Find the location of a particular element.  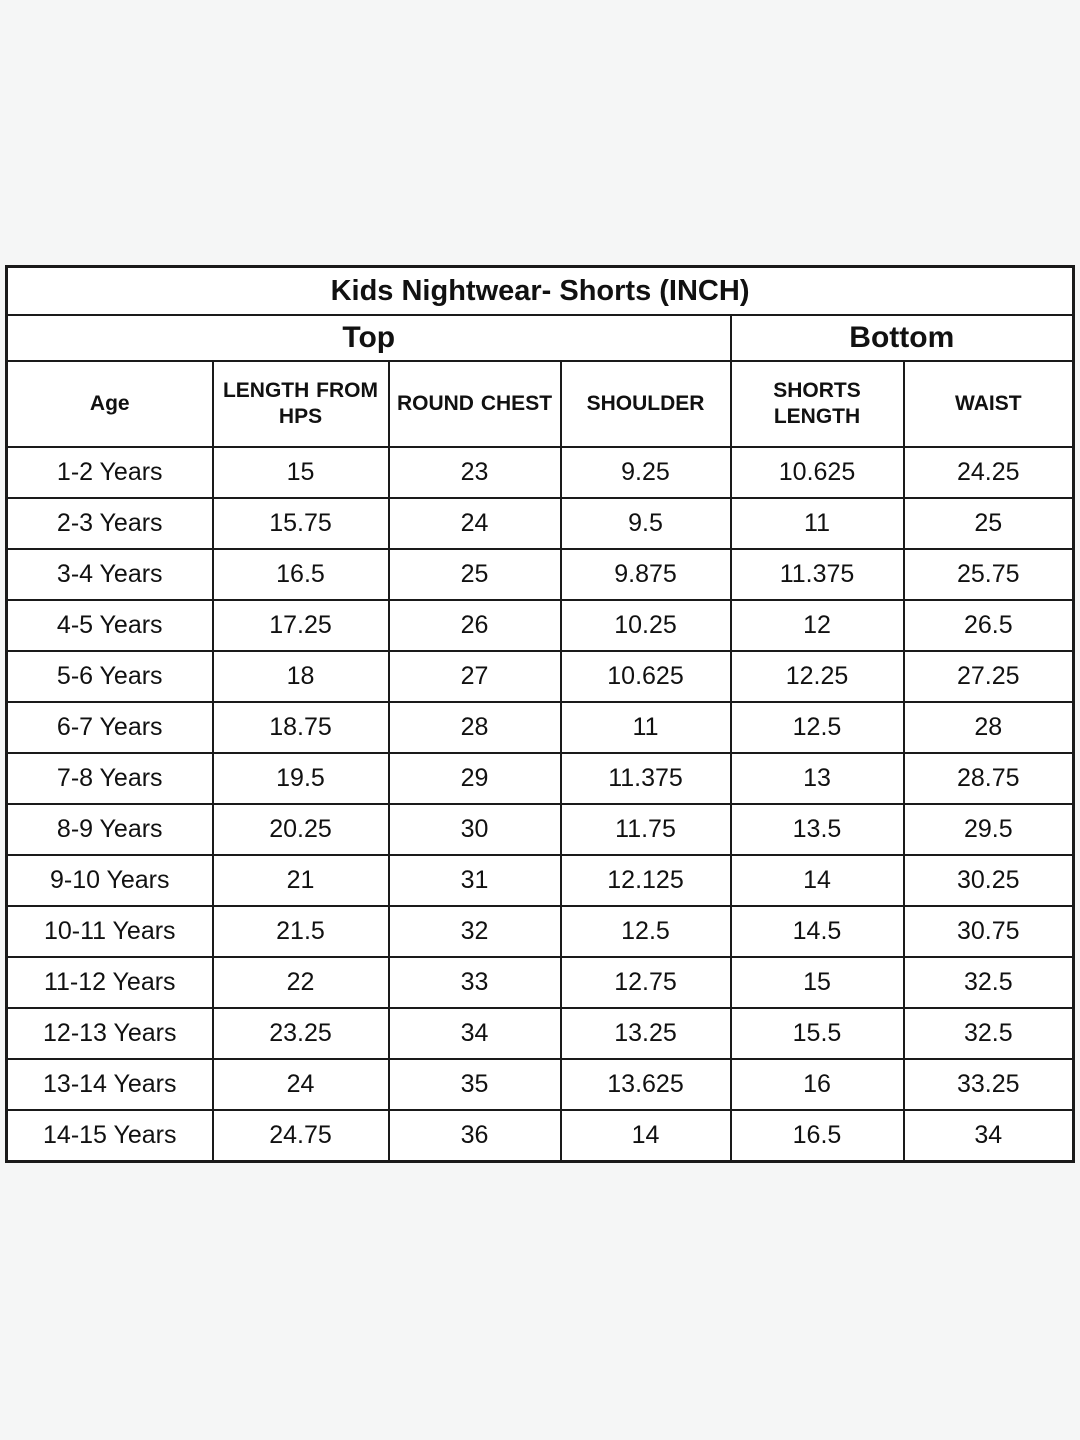

measurement-cell: 29.5 is located at coordinates (988, 829).